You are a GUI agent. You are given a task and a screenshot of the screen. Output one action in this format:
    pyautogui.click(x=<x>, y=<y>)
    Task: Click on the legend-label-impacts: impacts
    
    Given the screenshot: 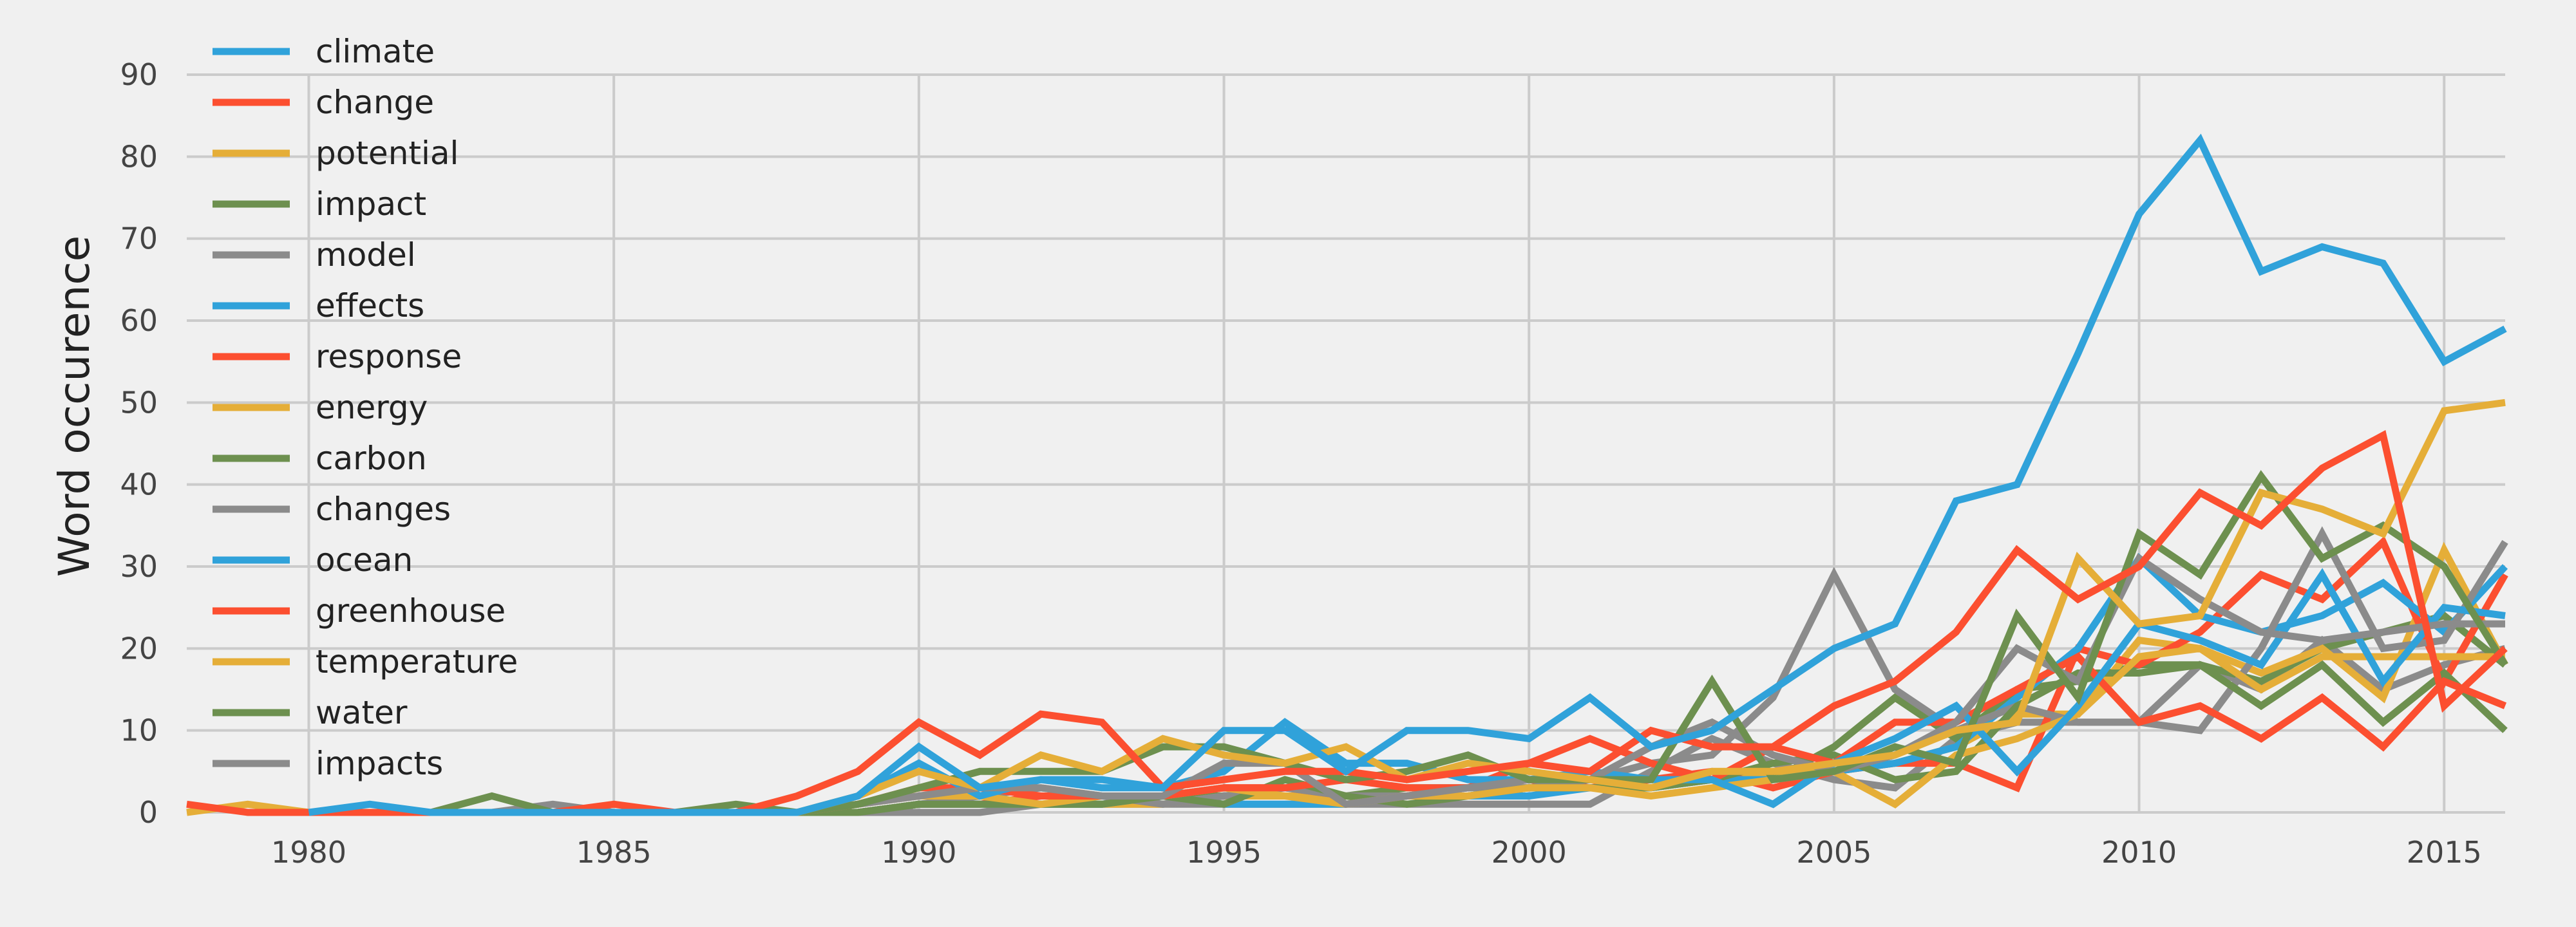 What is the action you would take?
    pyautogui.click(x=380, y=764)
    